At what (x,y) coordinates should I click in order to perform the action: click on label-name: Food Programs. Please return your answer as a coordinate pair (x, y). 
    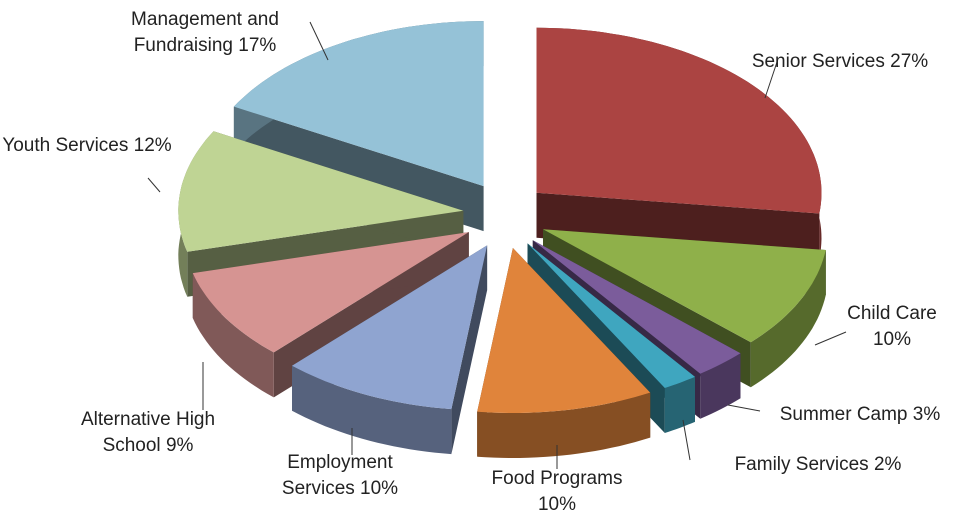
    Looking at the image, I should click on (557, 478).